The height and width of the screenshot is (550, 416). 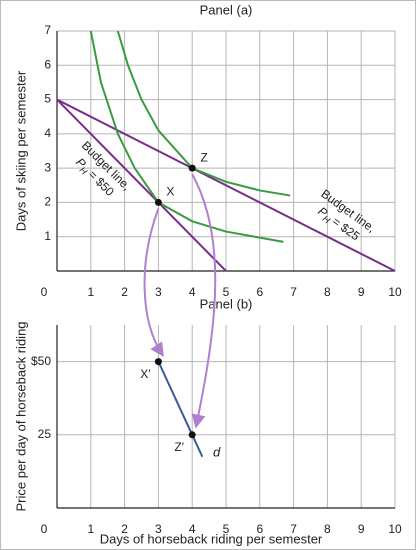 I want to click on point-label: Z′, so click(x=179, y=447).